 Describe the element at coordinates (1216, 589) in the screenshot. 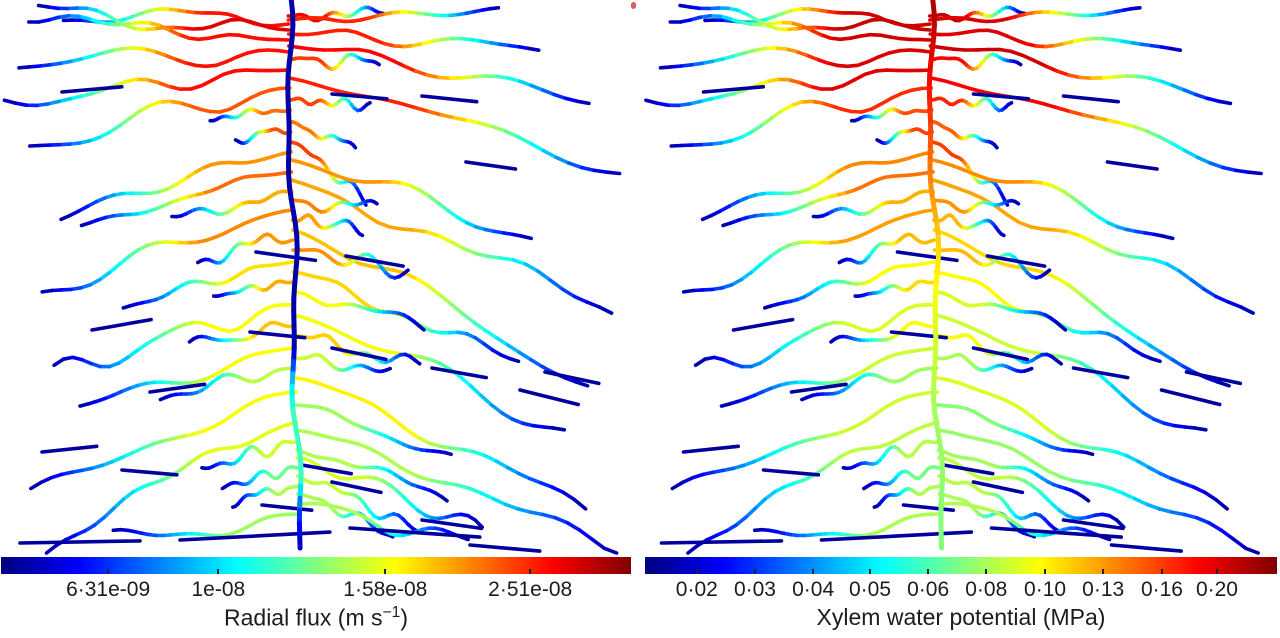

I see `xylem-colorbar-tick-label: 0·20` at that location.